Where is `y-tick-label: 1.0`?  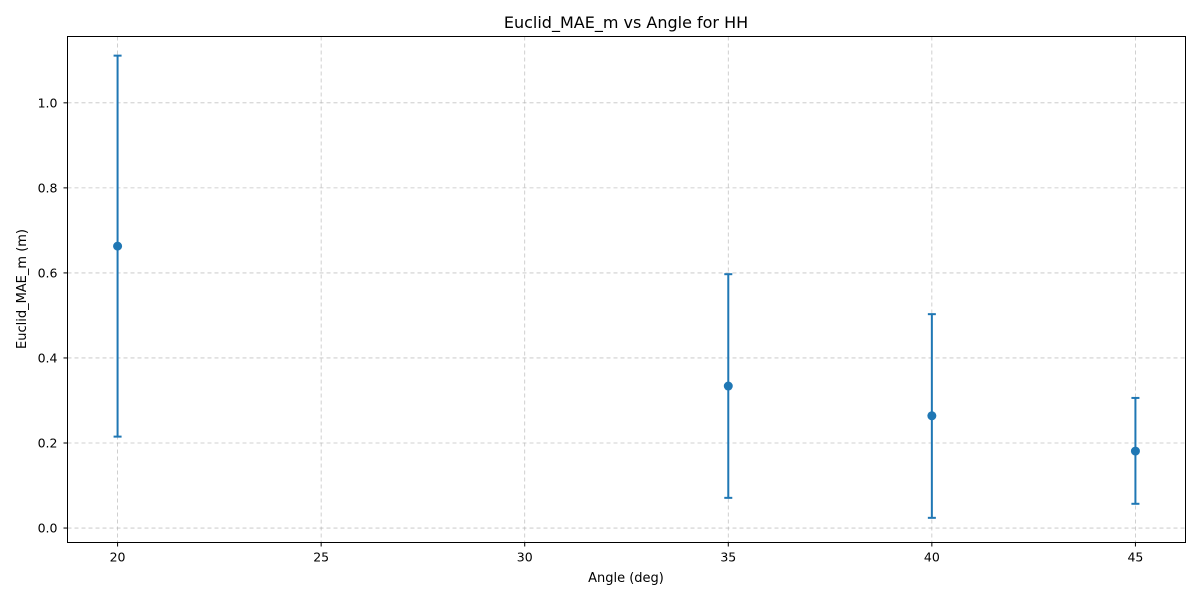
y-tick-label: 1.0 is located at coordinates (48, 102).